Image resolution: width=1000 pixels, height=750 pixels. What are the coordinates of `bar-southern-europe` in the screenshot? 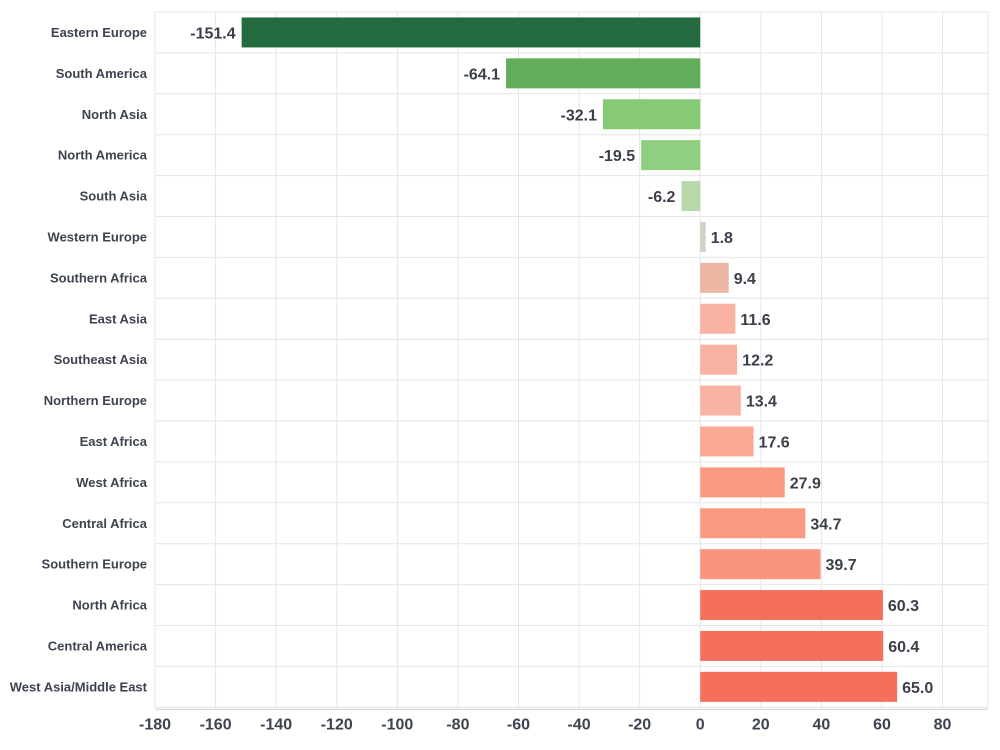 It's located at (760, 564).